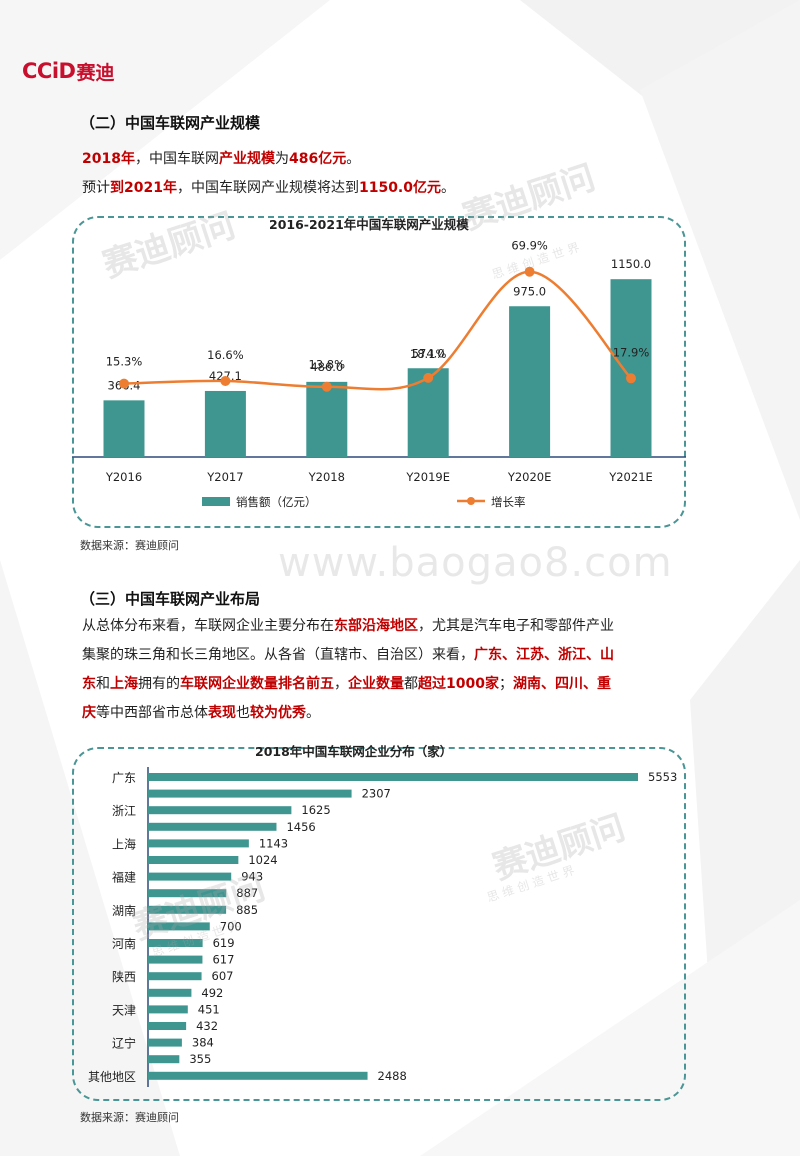 The width and height of the screenshot is (800, 1156). I want to click on chart2-title: 2018年中国车联网企业分布（家）, so click(354, 751).